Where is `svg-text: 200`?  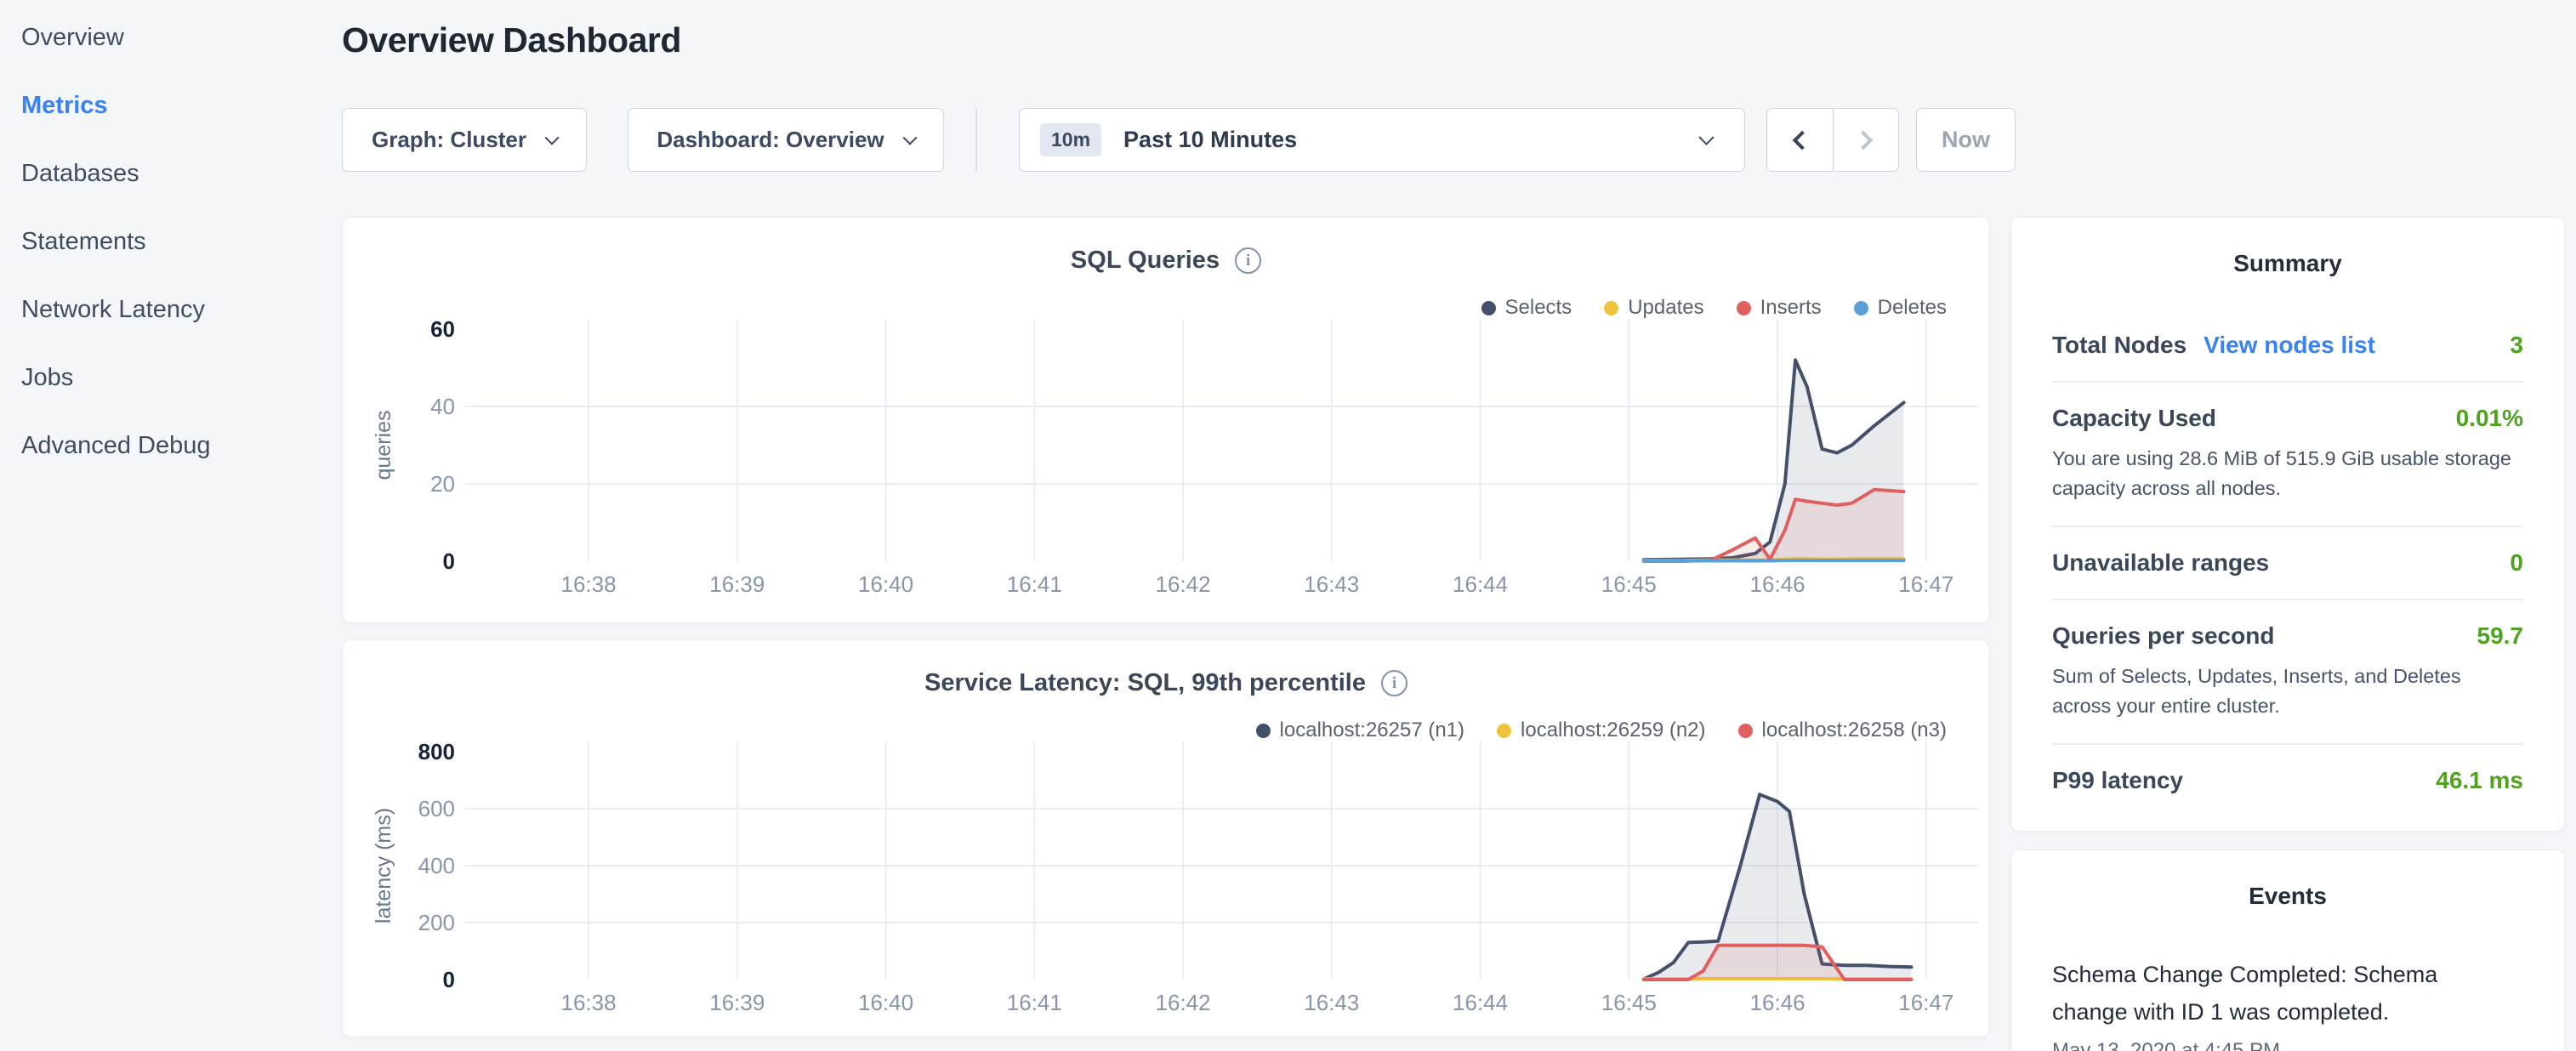
svg-text: 200 is located at coordinates (436, 923).